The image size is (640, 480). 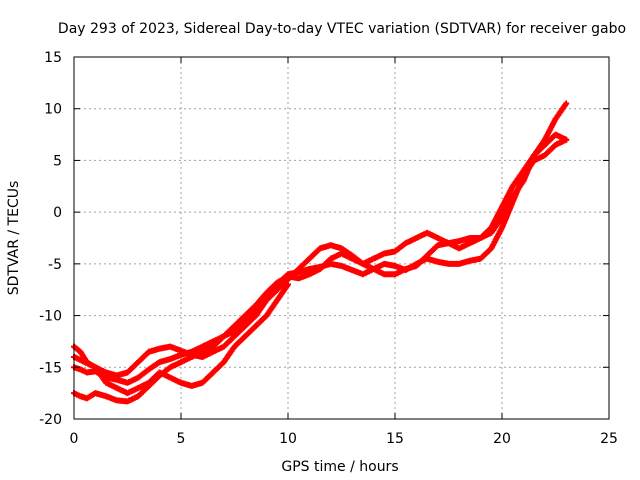 I want to click on x-axis-label: GPS time / hours, so click(x=339, y=467).